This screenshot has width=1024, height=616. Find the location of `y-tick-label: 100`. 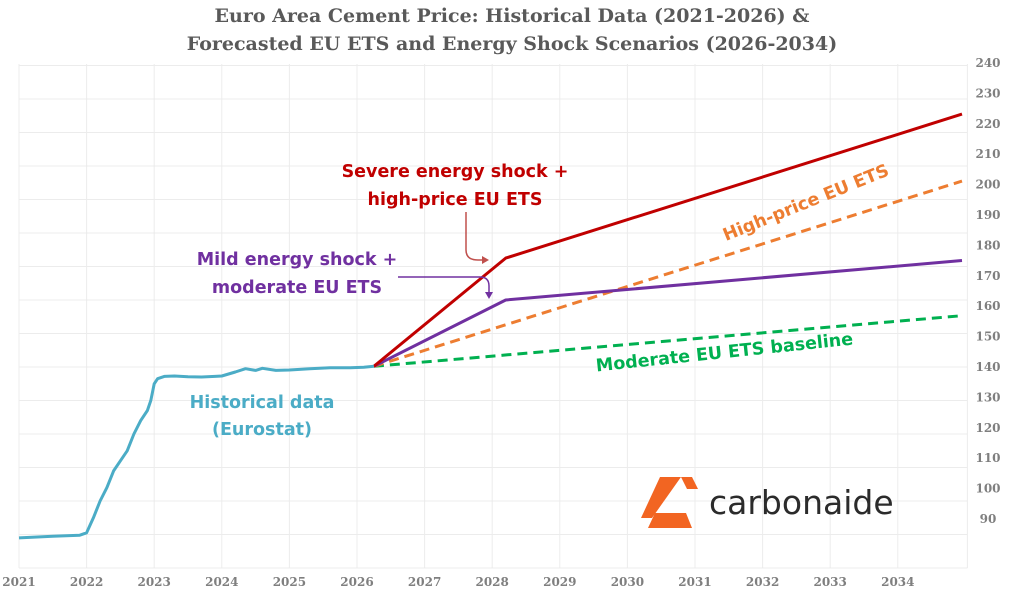

y-tick-label: 100 is located at coordinates (987, 489).